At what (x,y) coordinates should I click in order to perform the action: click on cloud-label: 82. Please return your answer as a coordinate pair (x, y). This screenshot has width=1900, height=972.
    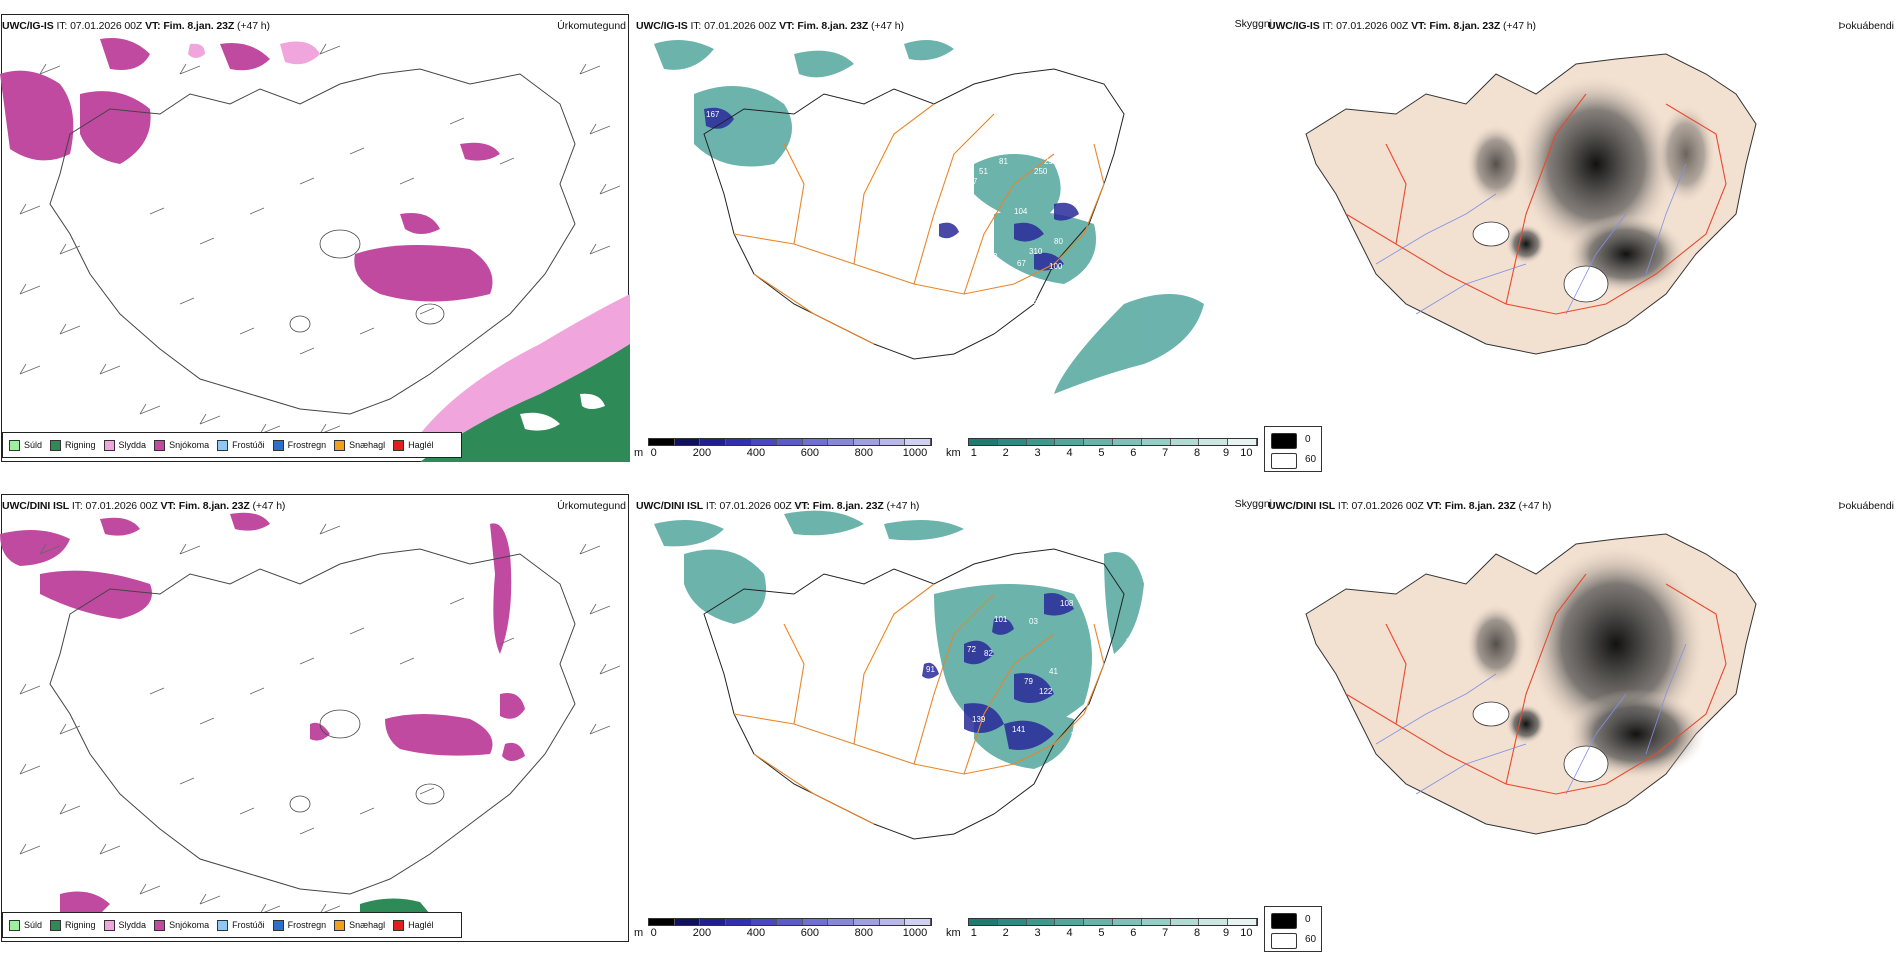
    Looking at the image, I should click on (988, 653).